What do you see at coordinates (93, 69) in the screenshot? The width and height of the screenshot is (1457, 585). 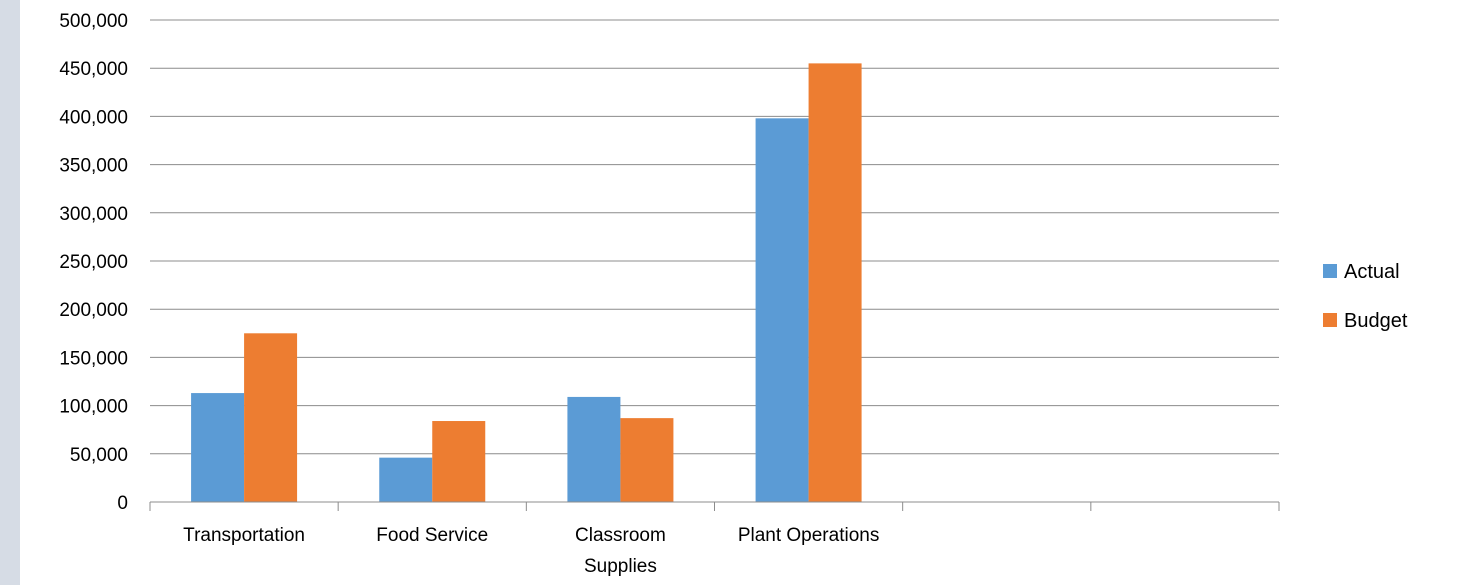 I see `y-tick-label: 450,000` at bounding box center [93, 69].